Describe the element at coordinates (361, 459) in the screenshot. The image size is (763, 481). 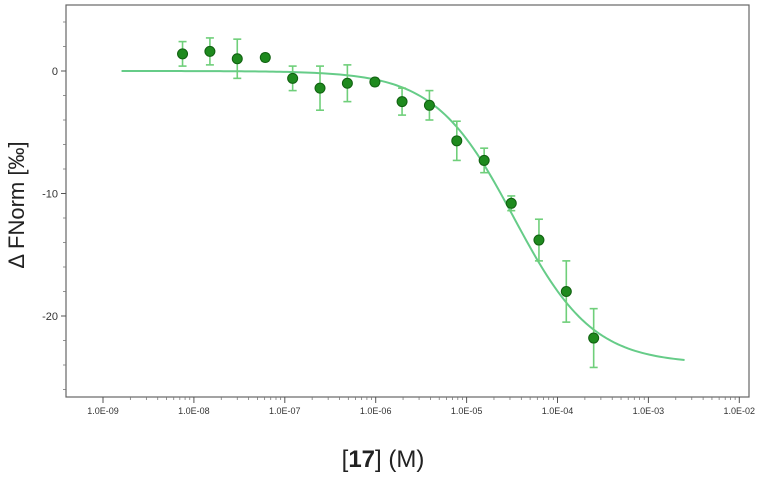
I see `compound-number: 17` at that location.